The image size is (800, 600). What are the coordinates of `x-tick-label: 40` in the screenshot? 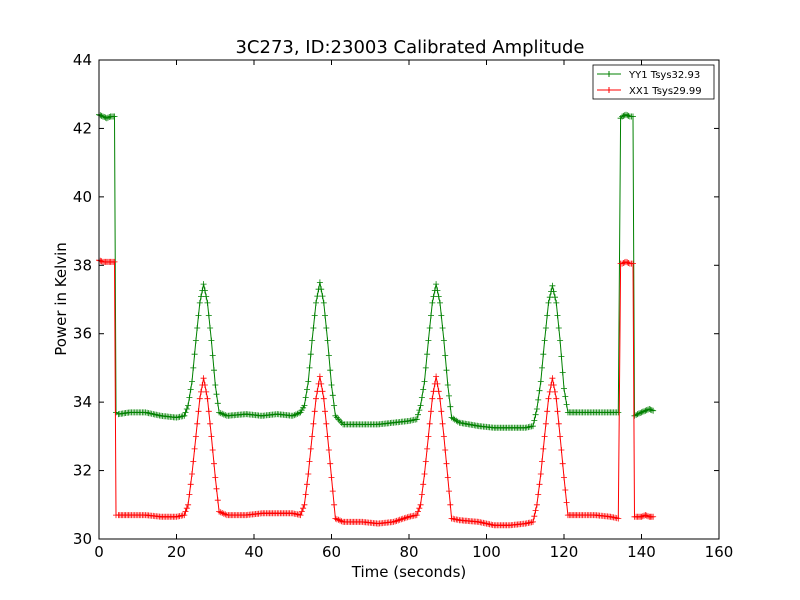 It's located at (253, 552).